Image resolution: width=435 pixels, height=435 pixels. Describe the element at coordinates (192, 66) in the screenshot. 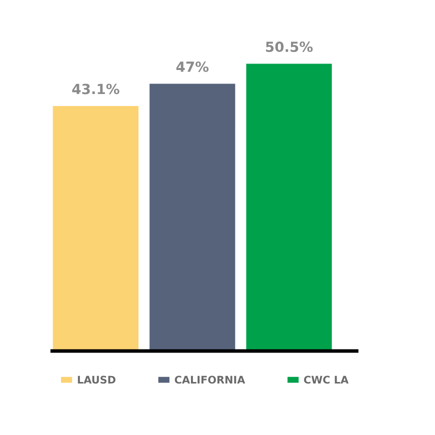

I see `data-label: 47%` at that location.